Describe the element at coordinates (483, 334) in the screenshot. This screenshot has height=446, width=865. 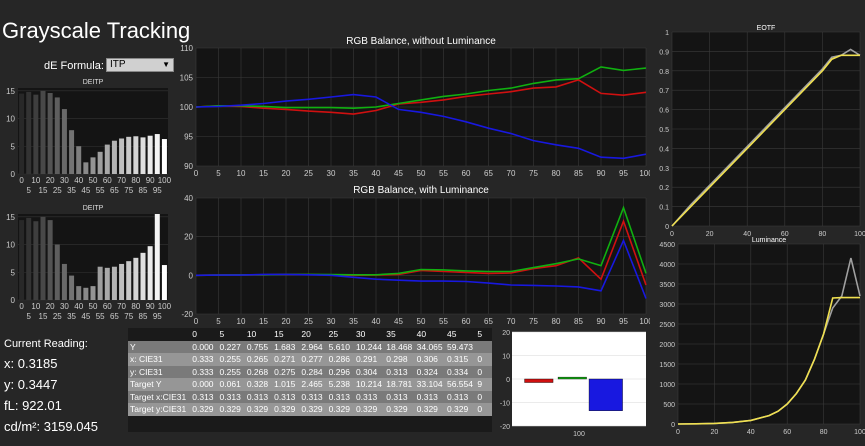
I see `table-header-cell: 5` at that location.